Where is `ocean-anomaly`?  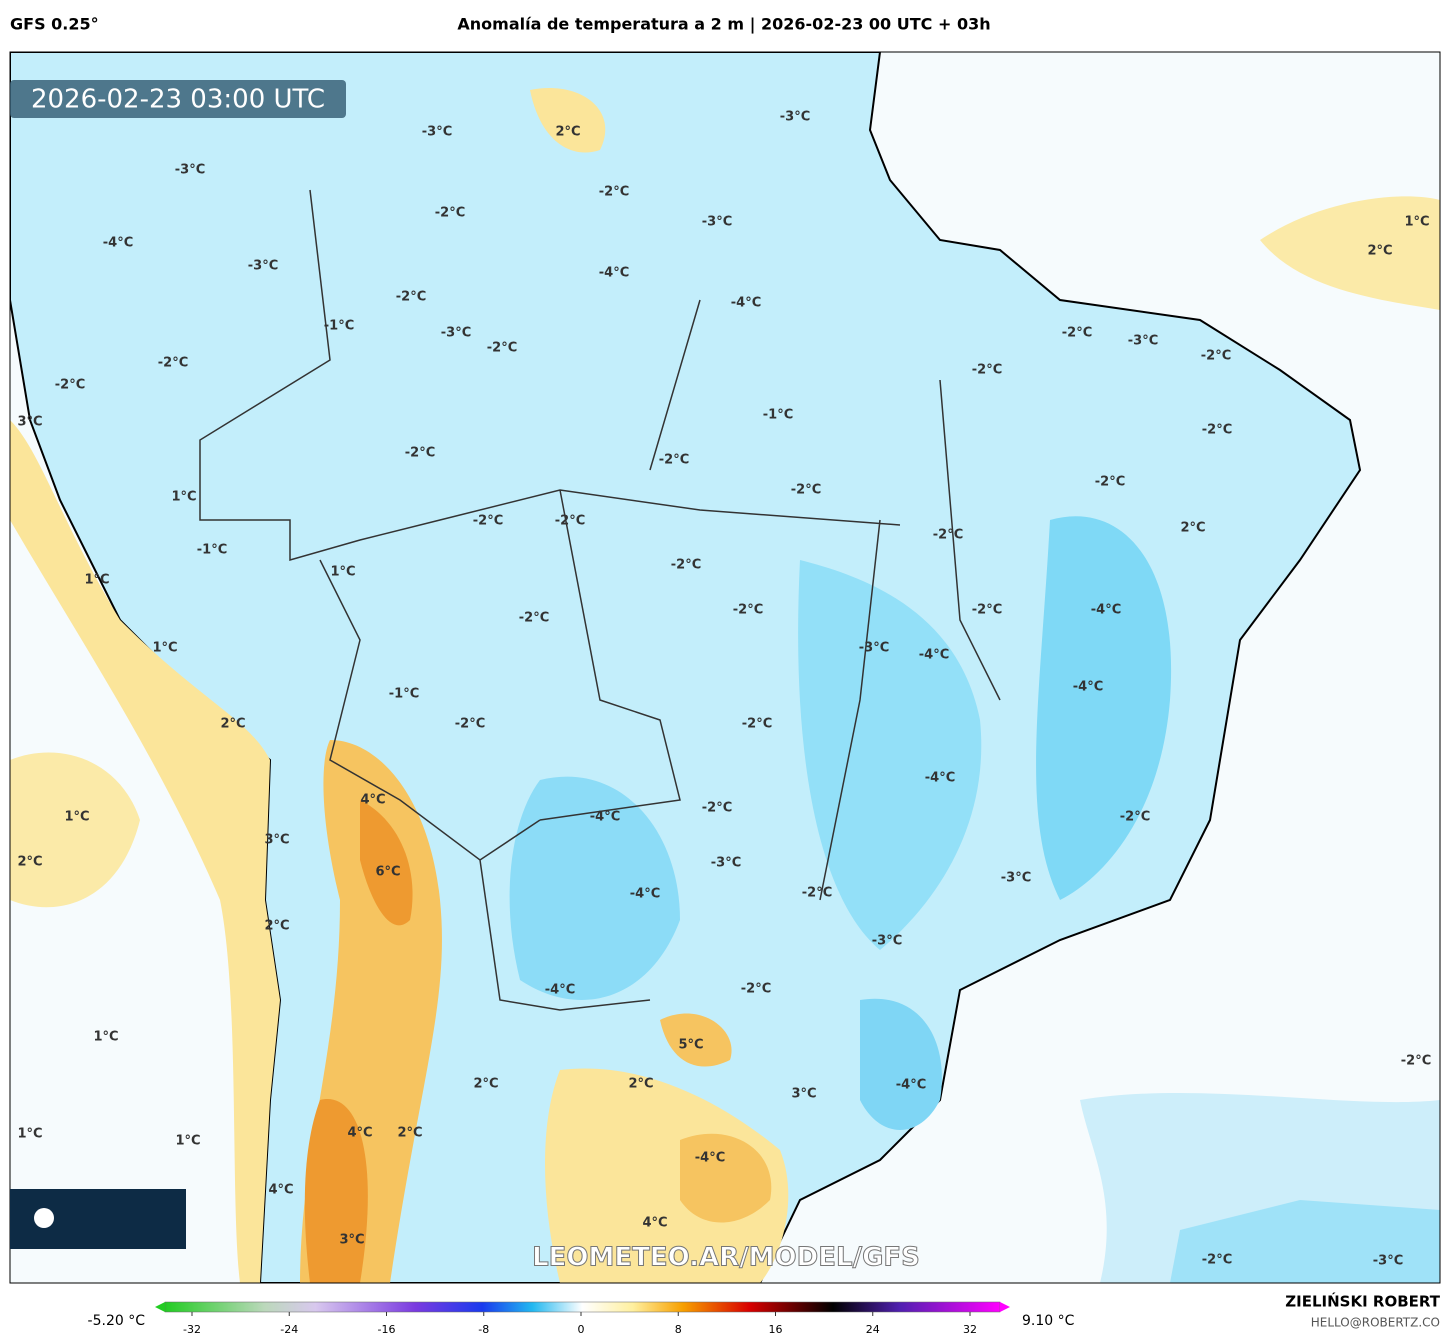
ocean-anomaly is located at coordinates (1305, 1241).